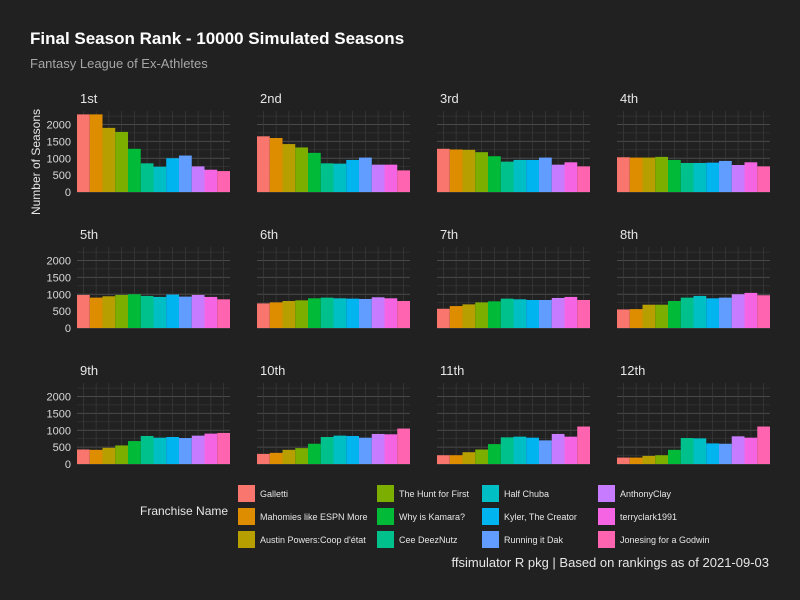  What do you see at coordinates (449, 98) in the screenshot?
I see `facet-label: 3rd` at bounding box center [449, 98].